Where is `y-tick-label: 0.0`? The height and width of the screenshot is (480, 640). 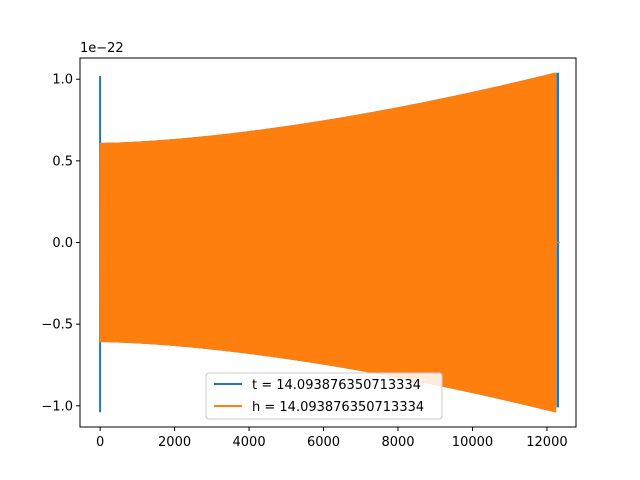
y-tick-label: 0.0 is located at coordinates (62, 243).